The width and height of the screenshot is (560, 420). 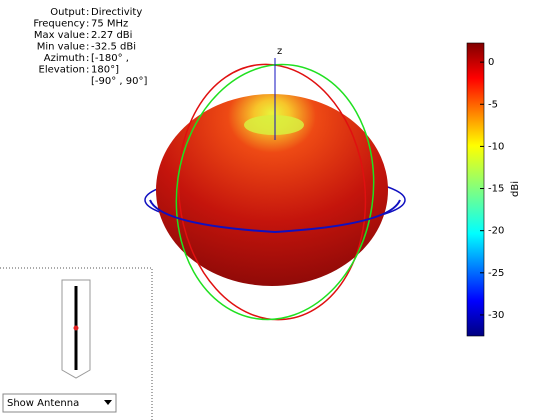 I want to click on info-value: -32.5 dBi, so click(x=113, y=47).